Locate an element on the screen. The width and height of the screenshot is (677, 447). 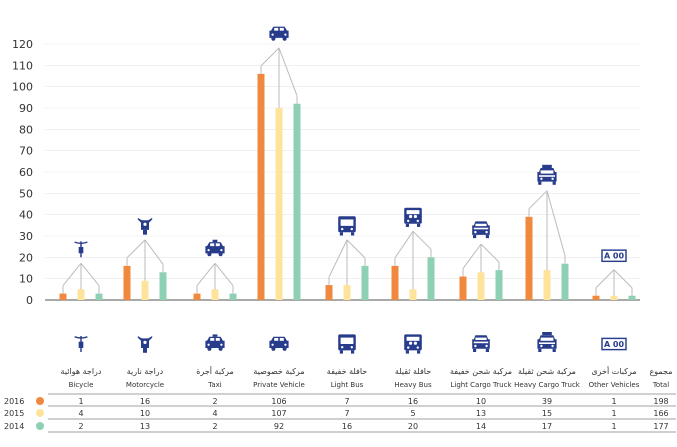
heavy-truck-icon is located at coordinates (547, 342).